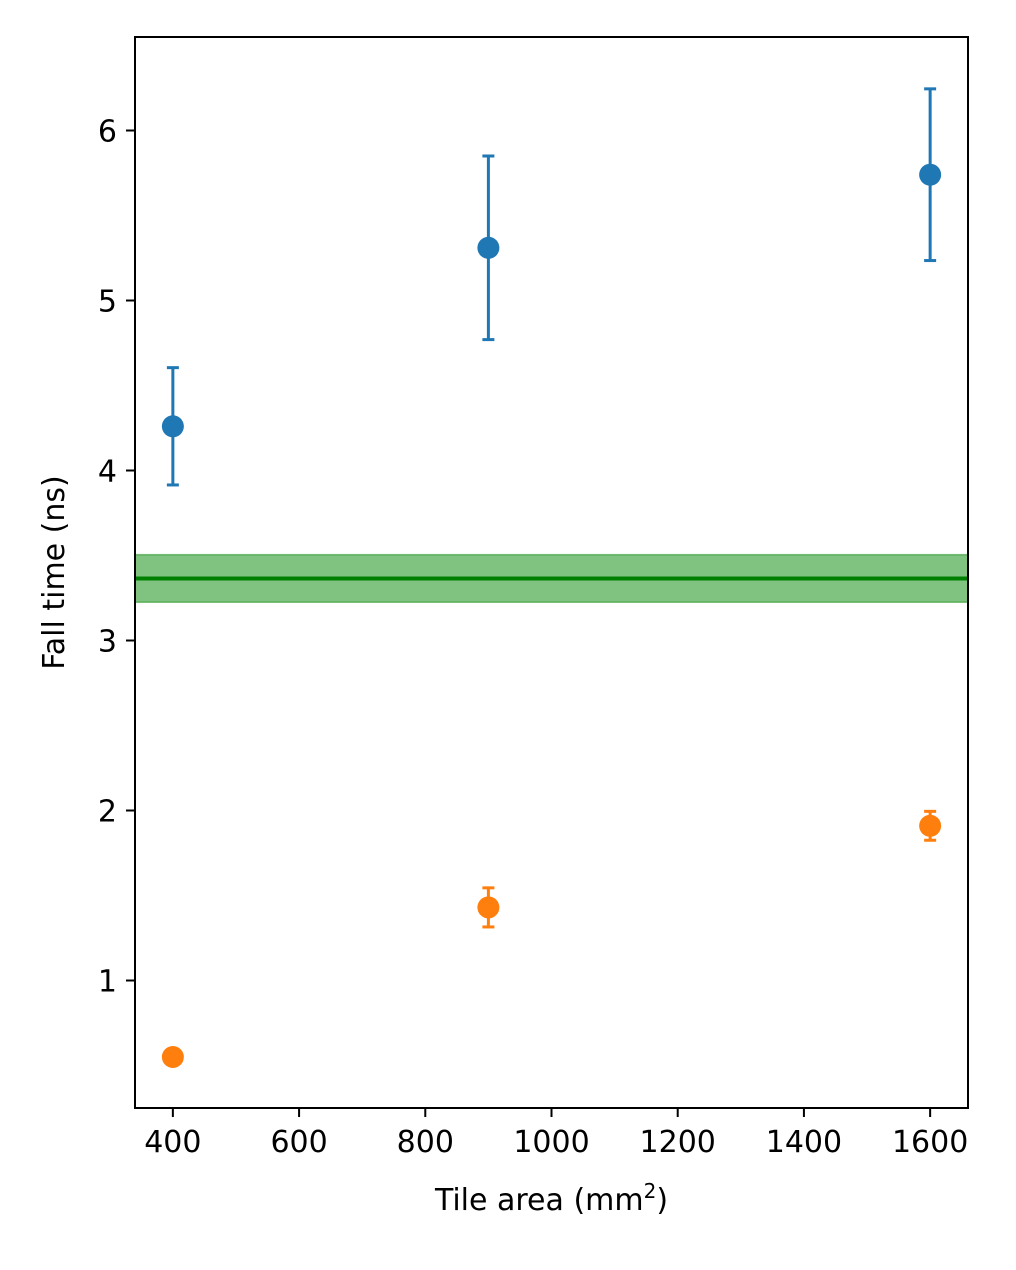  I want to click on y-tick-label: 2, so click(107, 812).